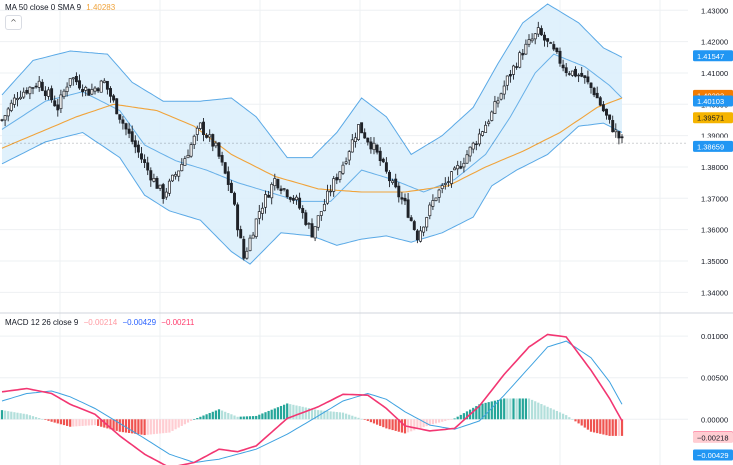 Image resolution: width=733 pixels, height=465 pixels. What do you see at coordinates (714, 230) in the screenshot?
I see `price-axis-tick-label: 1.36000` at bounding box center [714, 230].